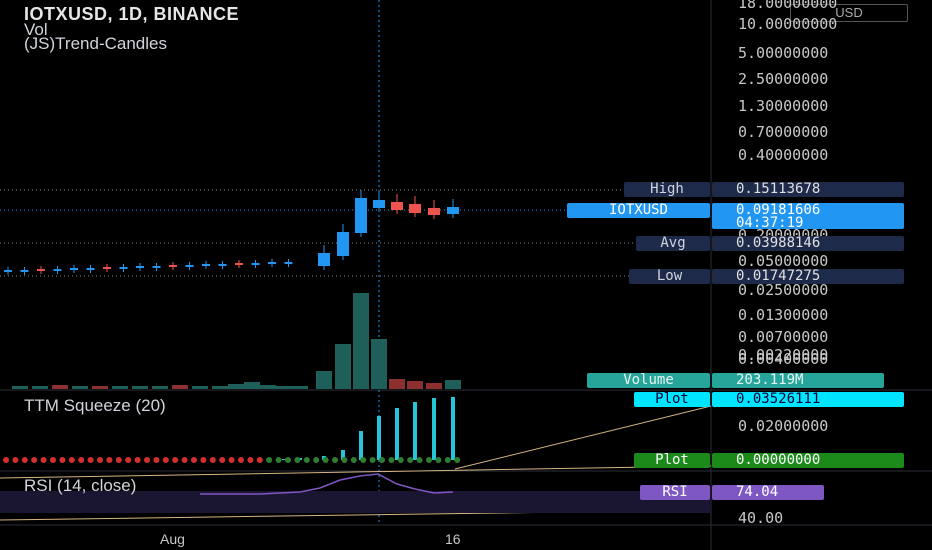 Image resolution: width=932 pixels, height=550 pixels. I want to click on last-price-tag: 0.09181606 04:37:19, so click(808, 216).